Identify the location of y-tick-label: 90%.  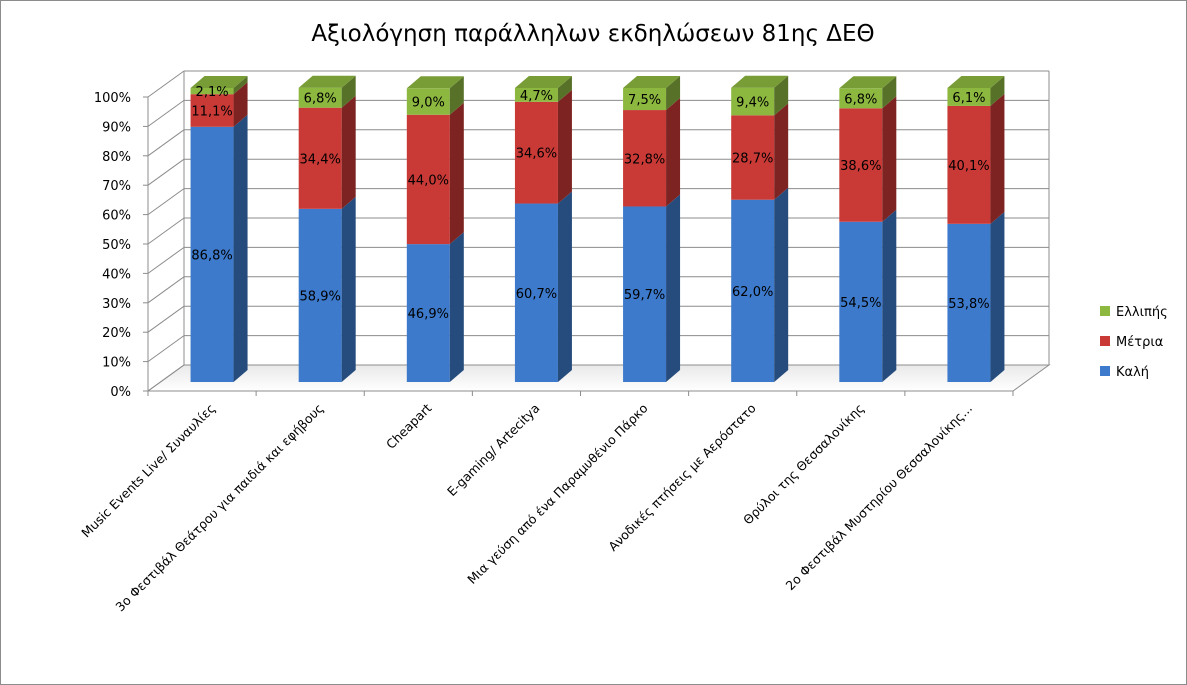
(116, 127).